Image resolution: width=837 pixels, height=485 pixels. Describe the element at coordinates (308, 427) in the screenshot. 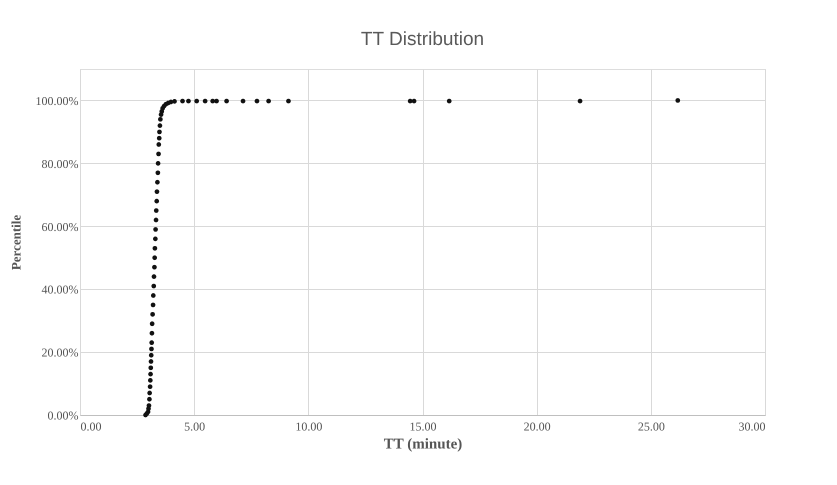

I see `x-tick-label: 10.00` at that location.